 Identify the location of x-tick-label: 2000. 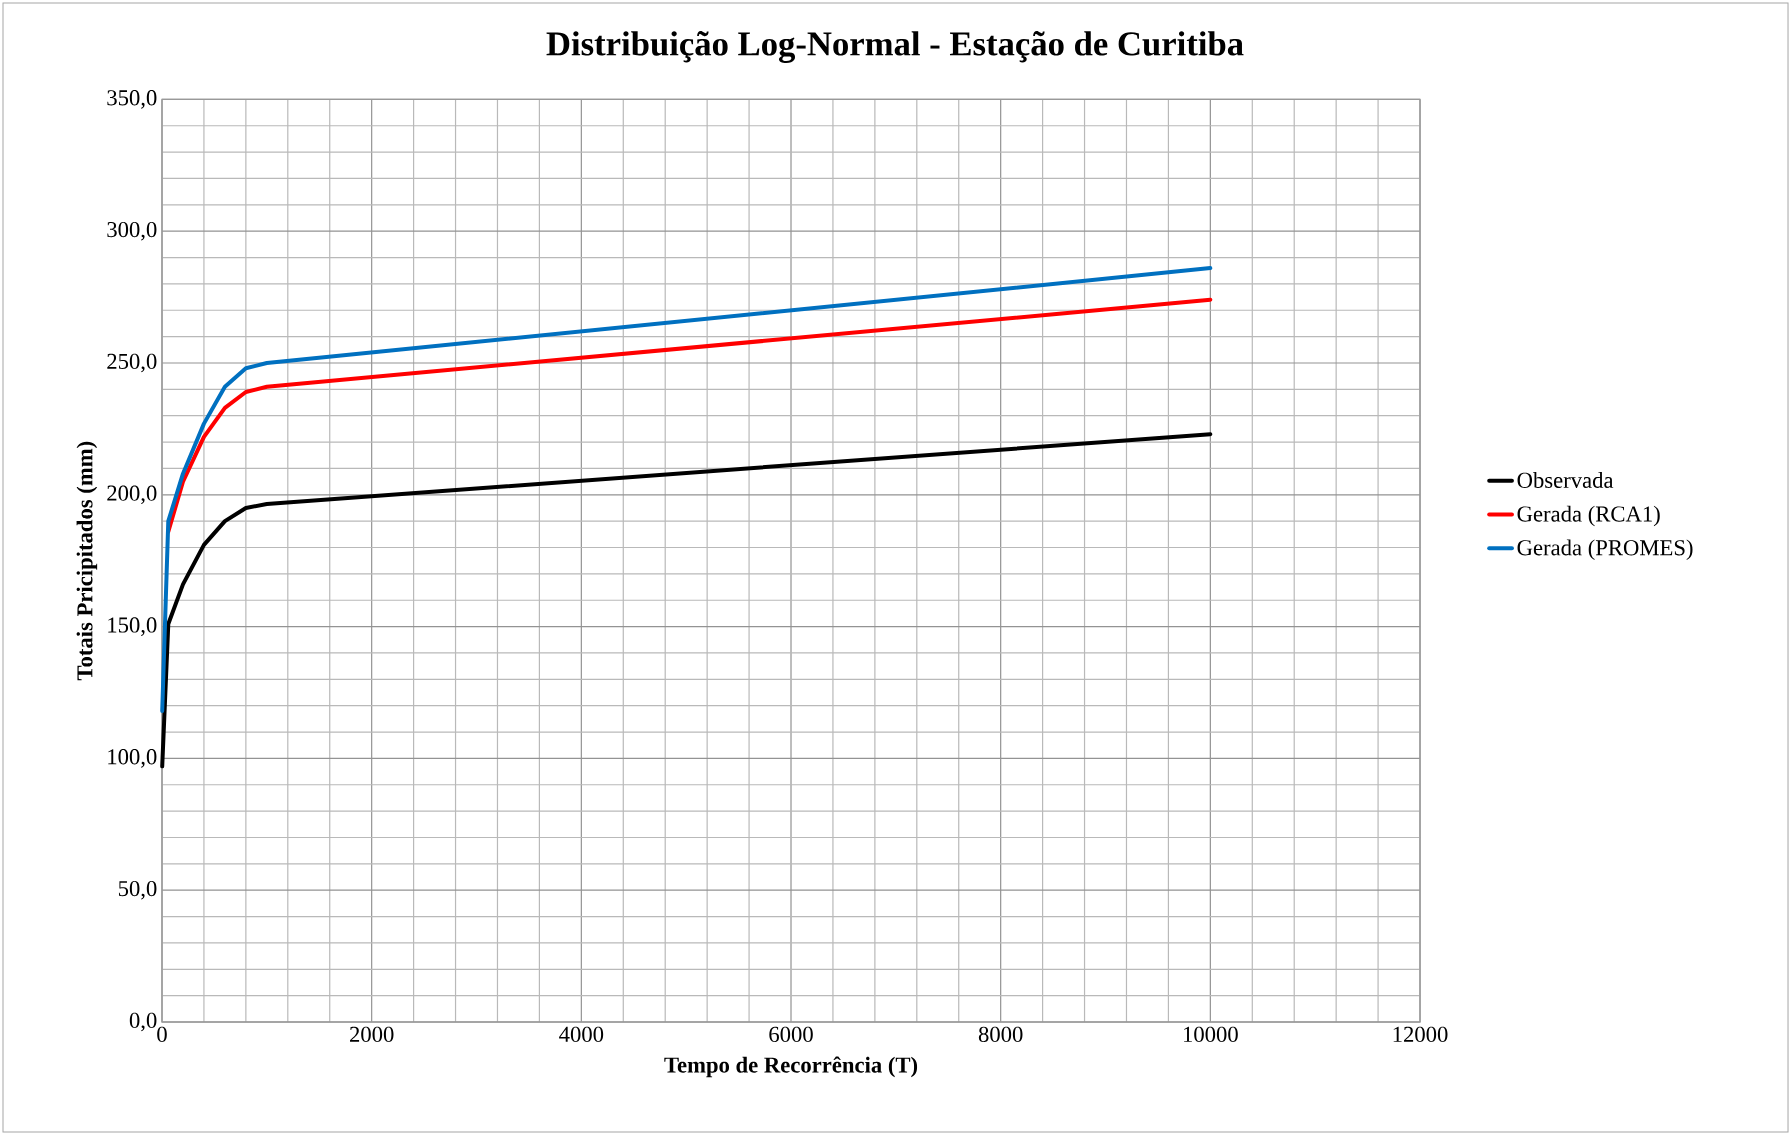
(372, 1034).